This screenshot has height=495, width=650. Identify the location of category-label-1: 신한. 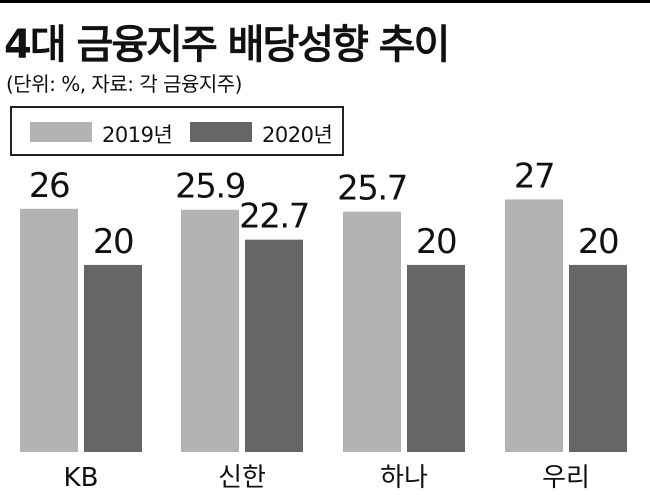
(242, 478).